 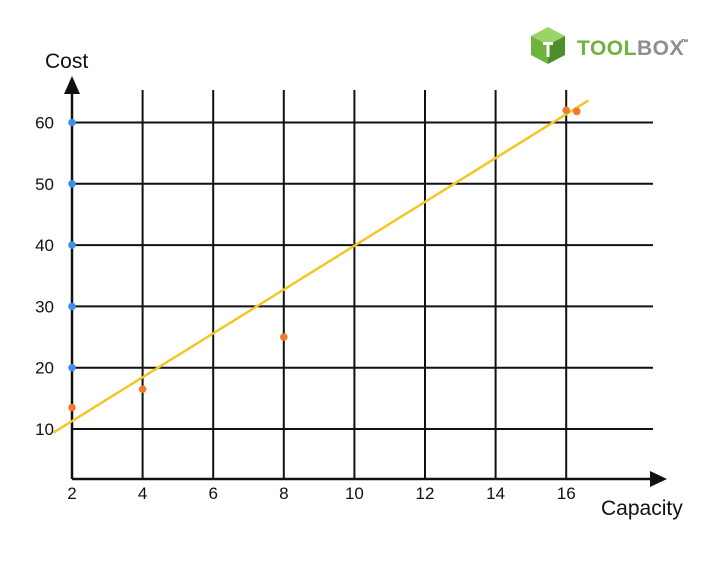 What do you see at coordinates (44, 429) in the screenshot?
I see `y-tick-label-10: 10` at bounding box center [44, 429].